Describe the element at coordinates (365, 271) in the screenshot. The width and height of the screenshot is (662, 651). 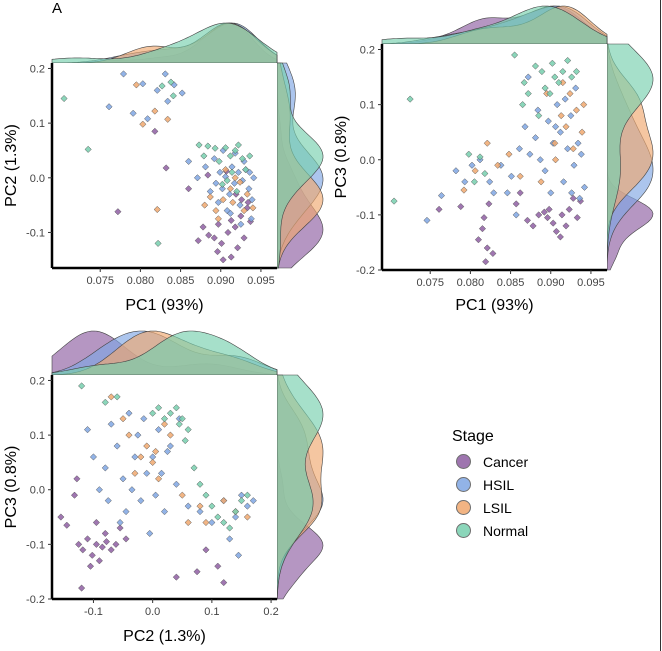
I see `y-tick-label: -0.2` at that location.